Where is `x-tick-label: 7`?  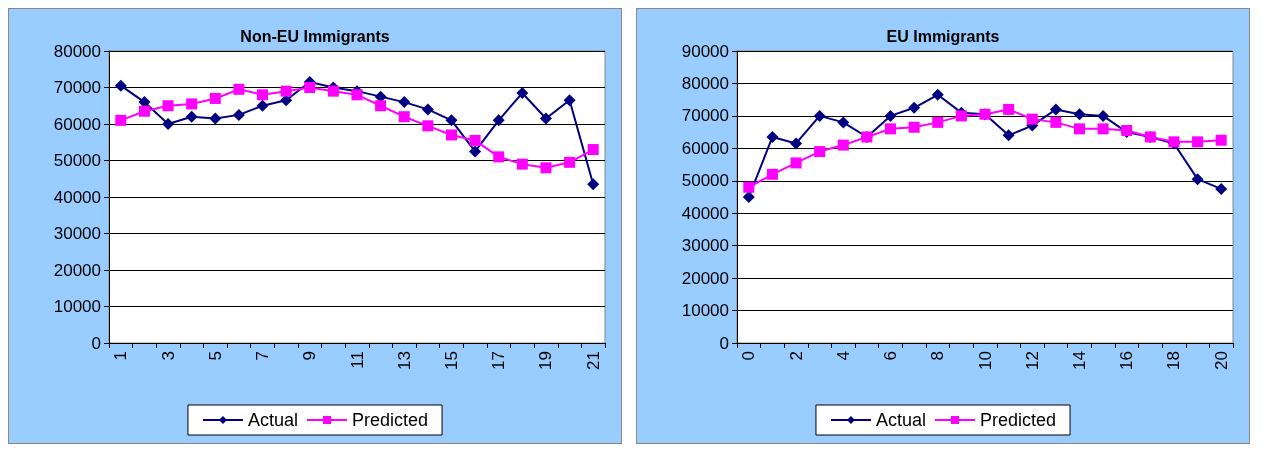 x-tick-label: 7 is located at coordinates (263, 356).